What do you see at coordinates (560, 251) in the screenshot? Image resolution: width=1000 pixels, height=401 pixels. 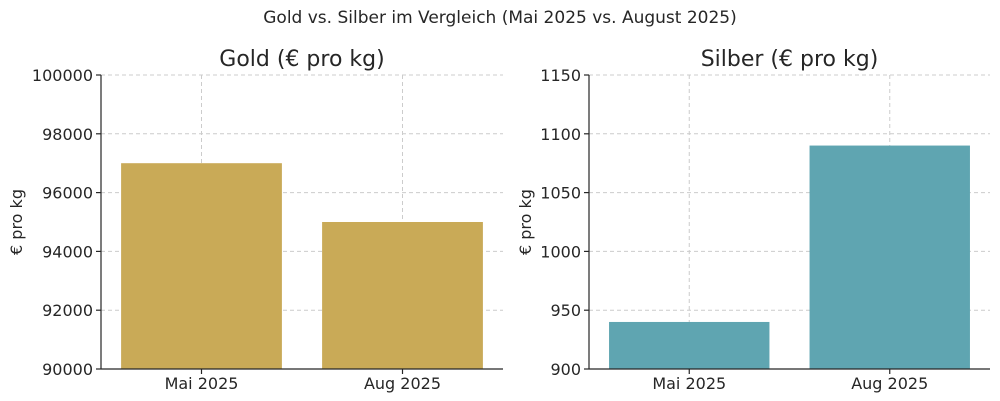 I see `y-tick-label: 1000` at bounding box center [560, 251].